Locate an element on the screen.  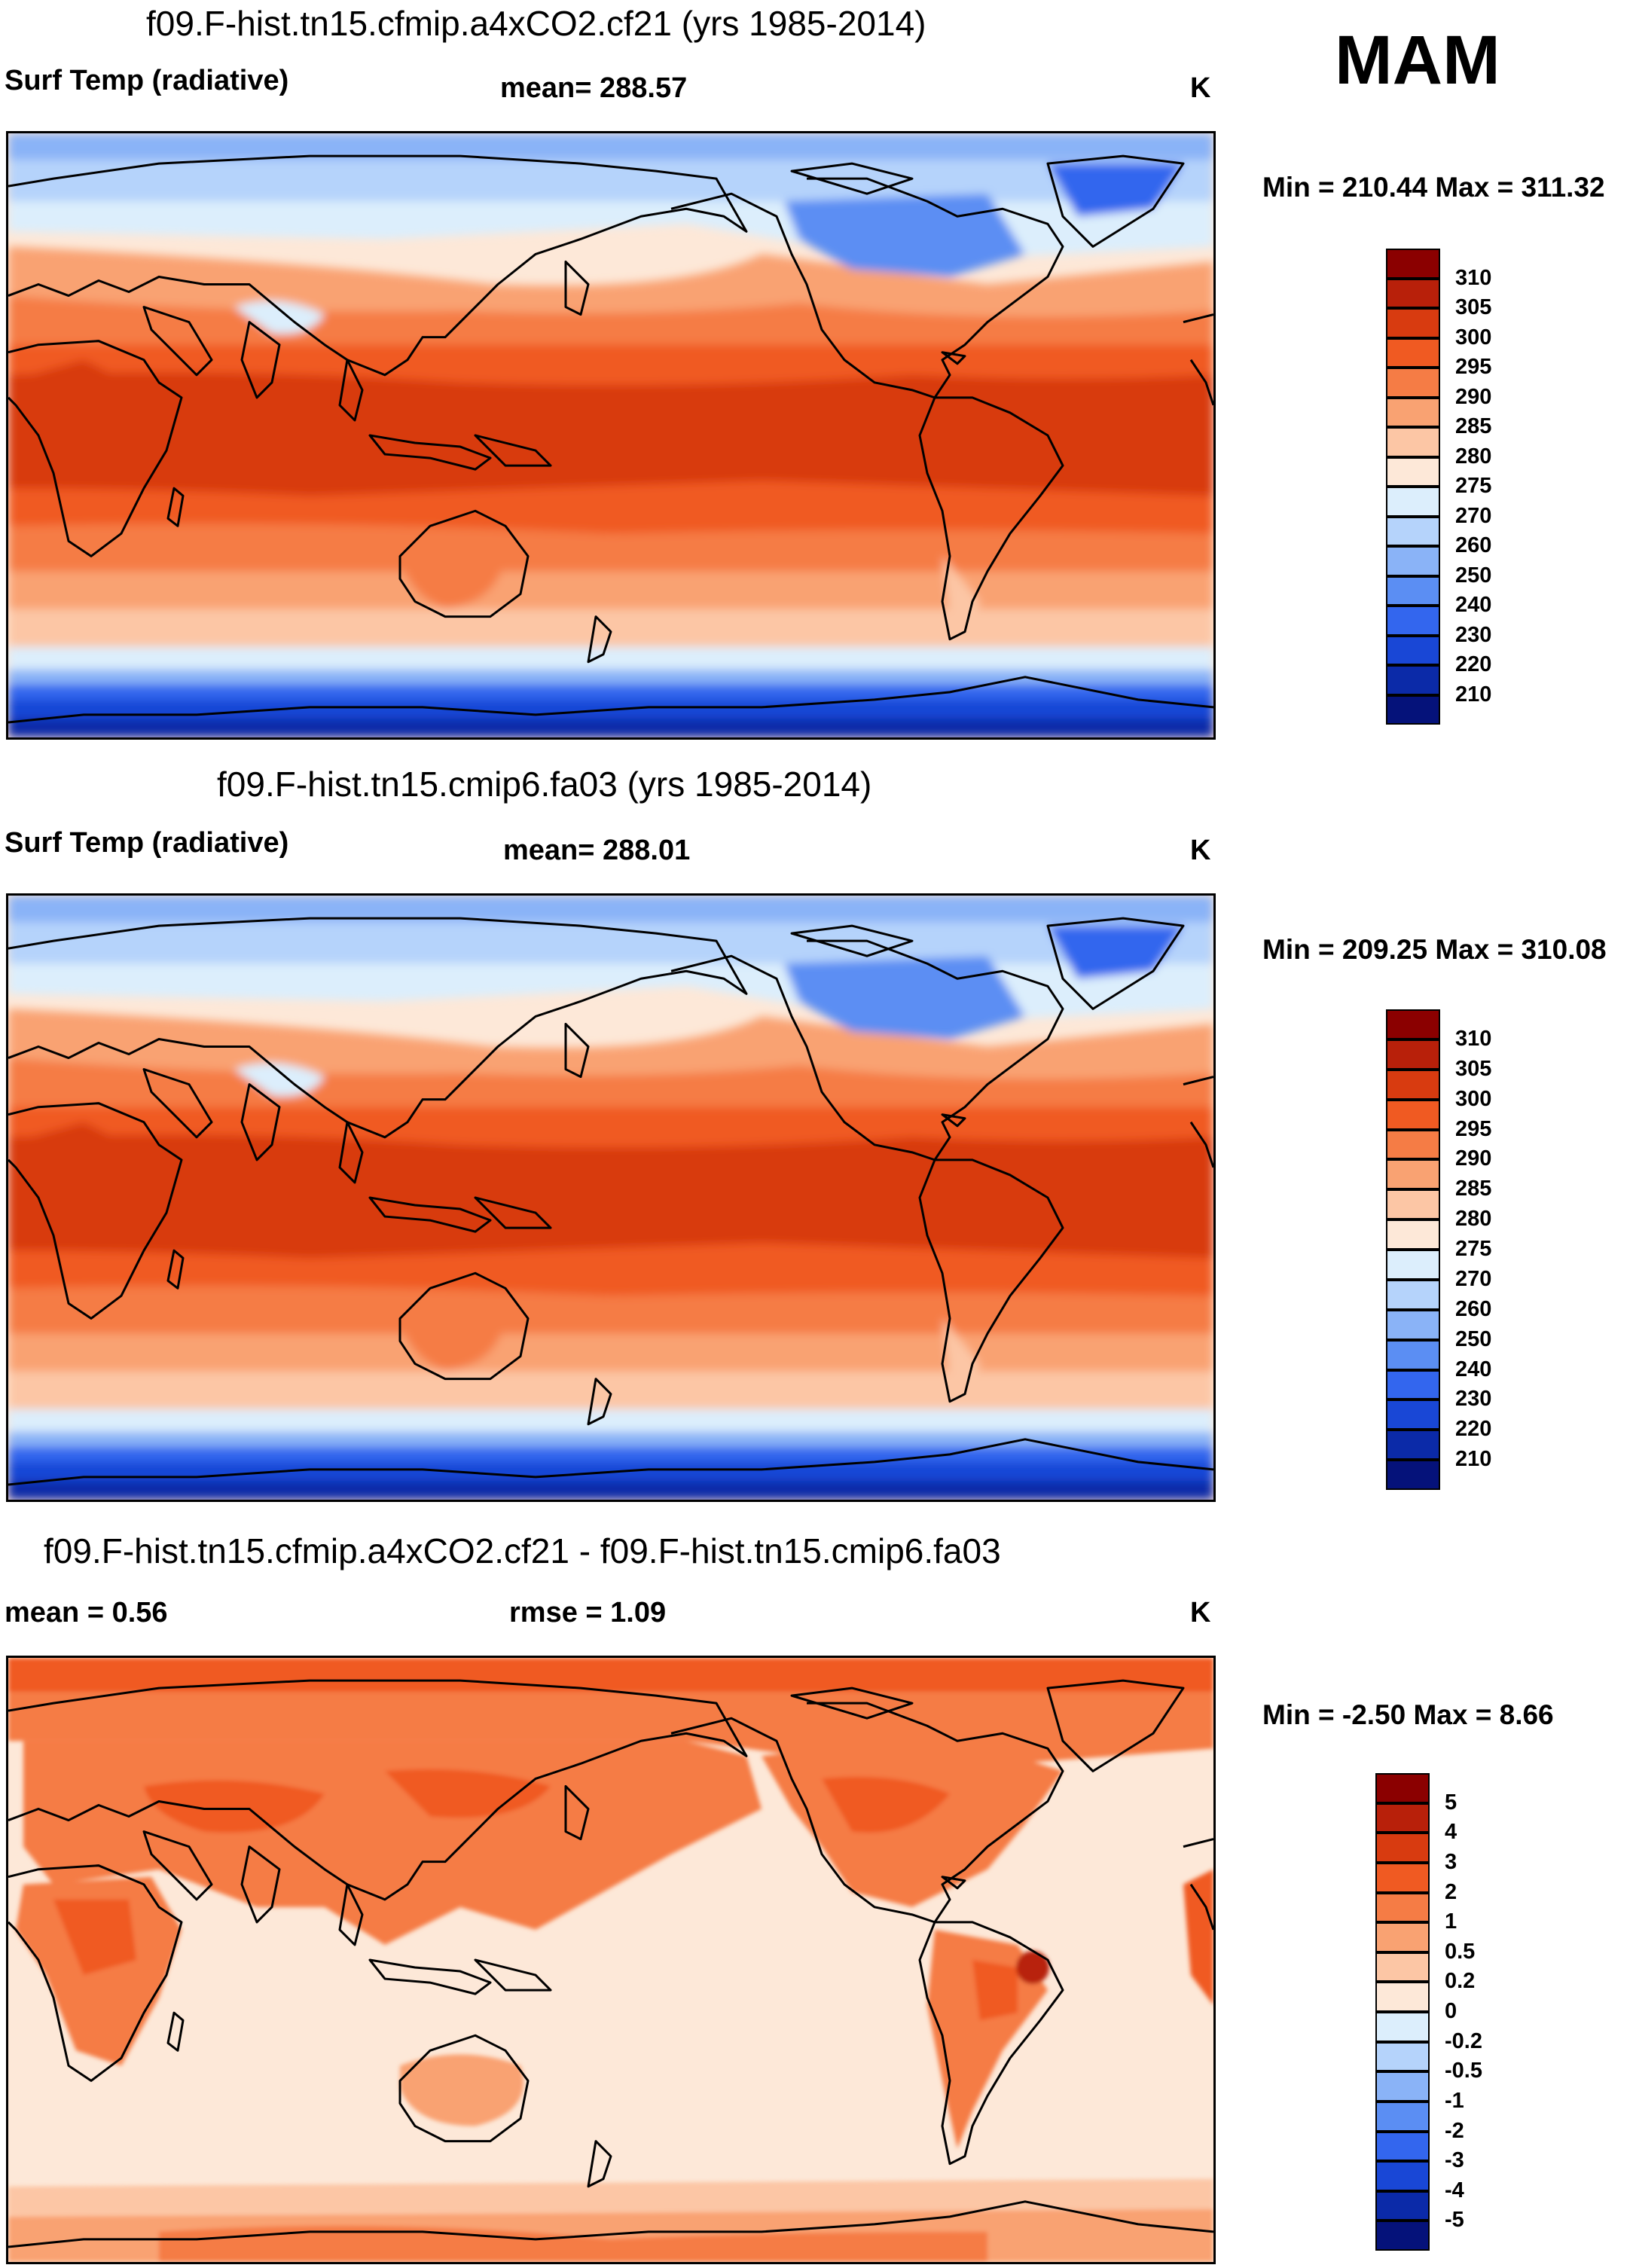
colorbar-tick-label: -5 is located at coordinates (1455, 2220).